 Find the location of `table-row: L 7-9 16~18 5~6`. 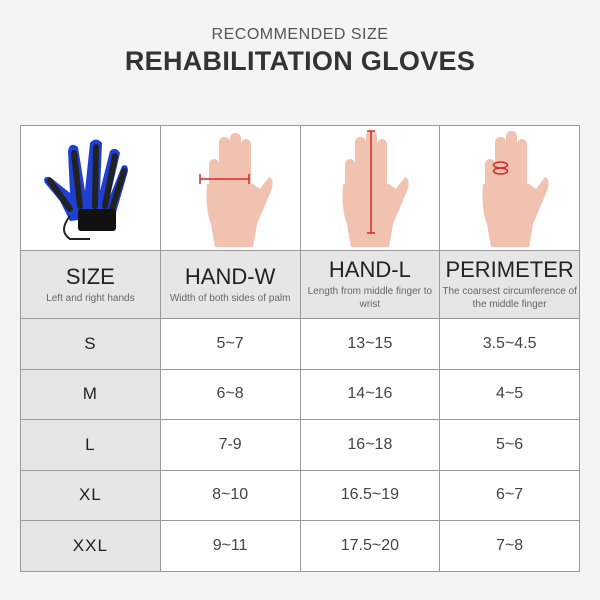

table-row: L 7-9 16~18 5~6 is located at coordinates (300, 445).